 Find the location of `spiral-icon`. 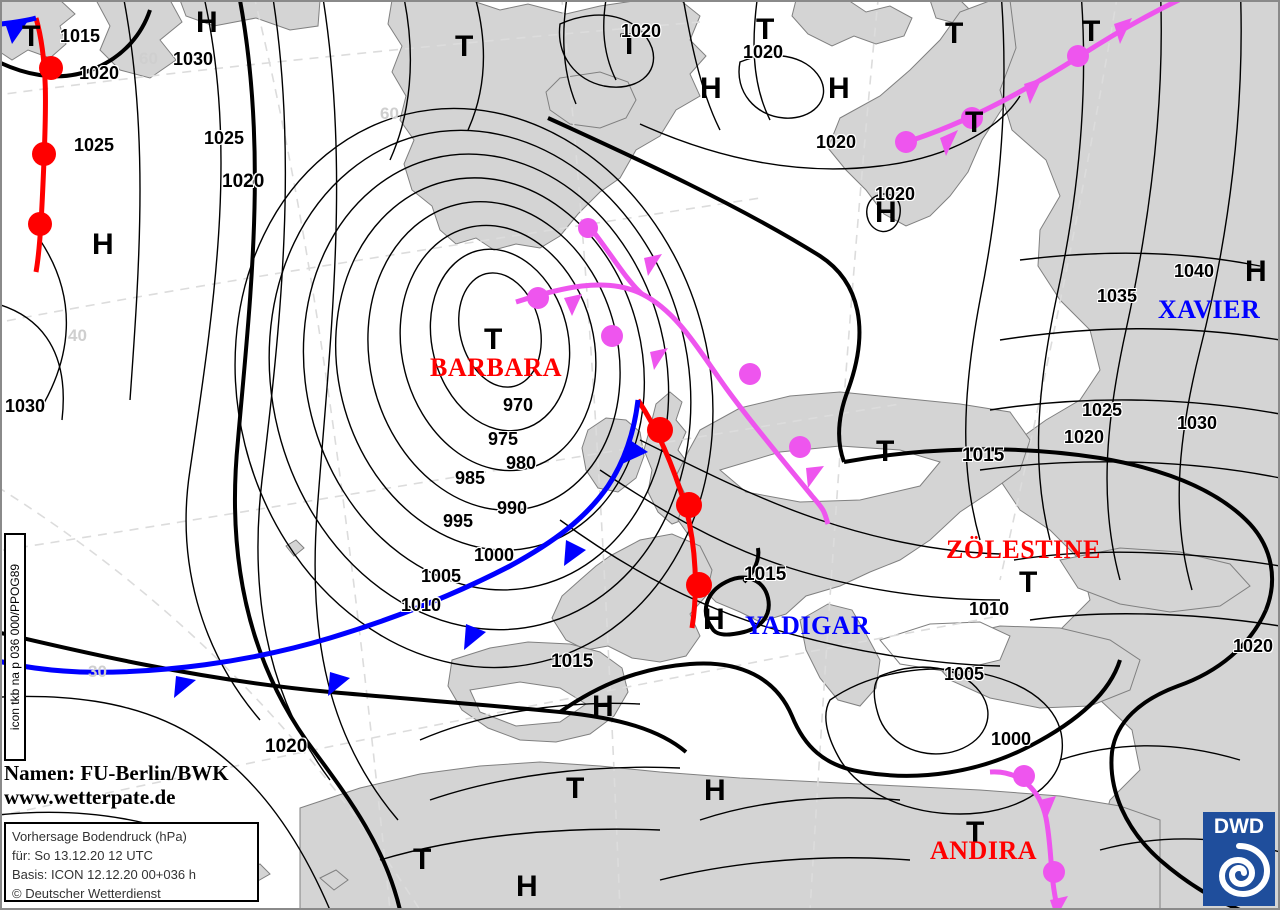

spiral-icon is located at coordinates (1244, 870).